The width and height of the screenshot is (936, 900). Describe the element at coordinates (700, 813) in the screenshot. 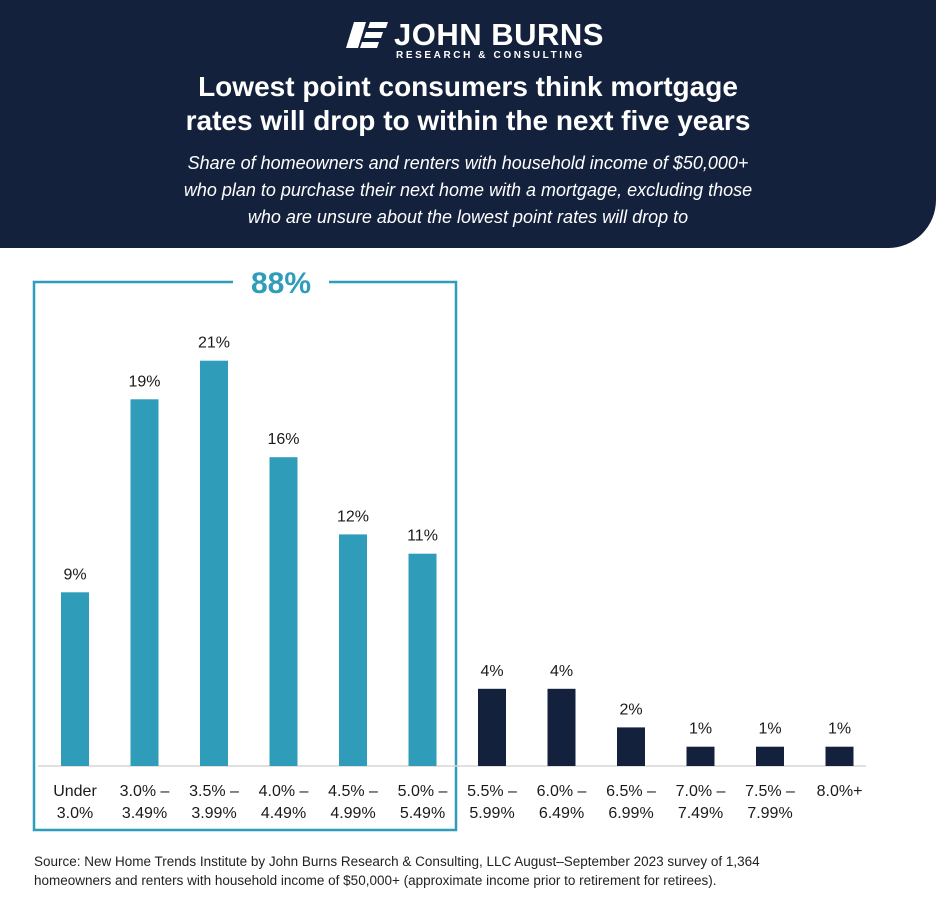

I see `x-tick-label: 7.49%` at that location.